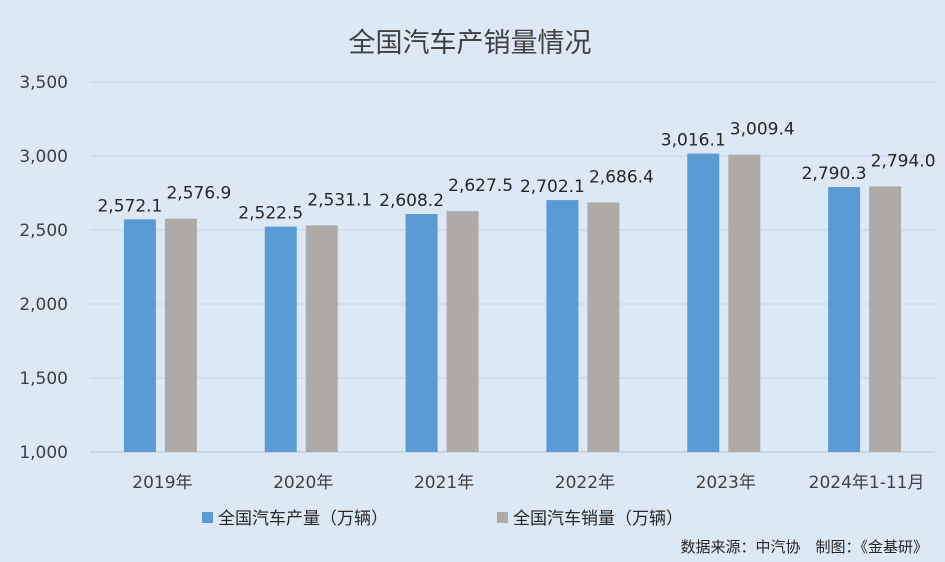 The width and height of the screenshot is (945, 562). I want to click on data-label-series-2: 3,009.4, so click(762, 130).